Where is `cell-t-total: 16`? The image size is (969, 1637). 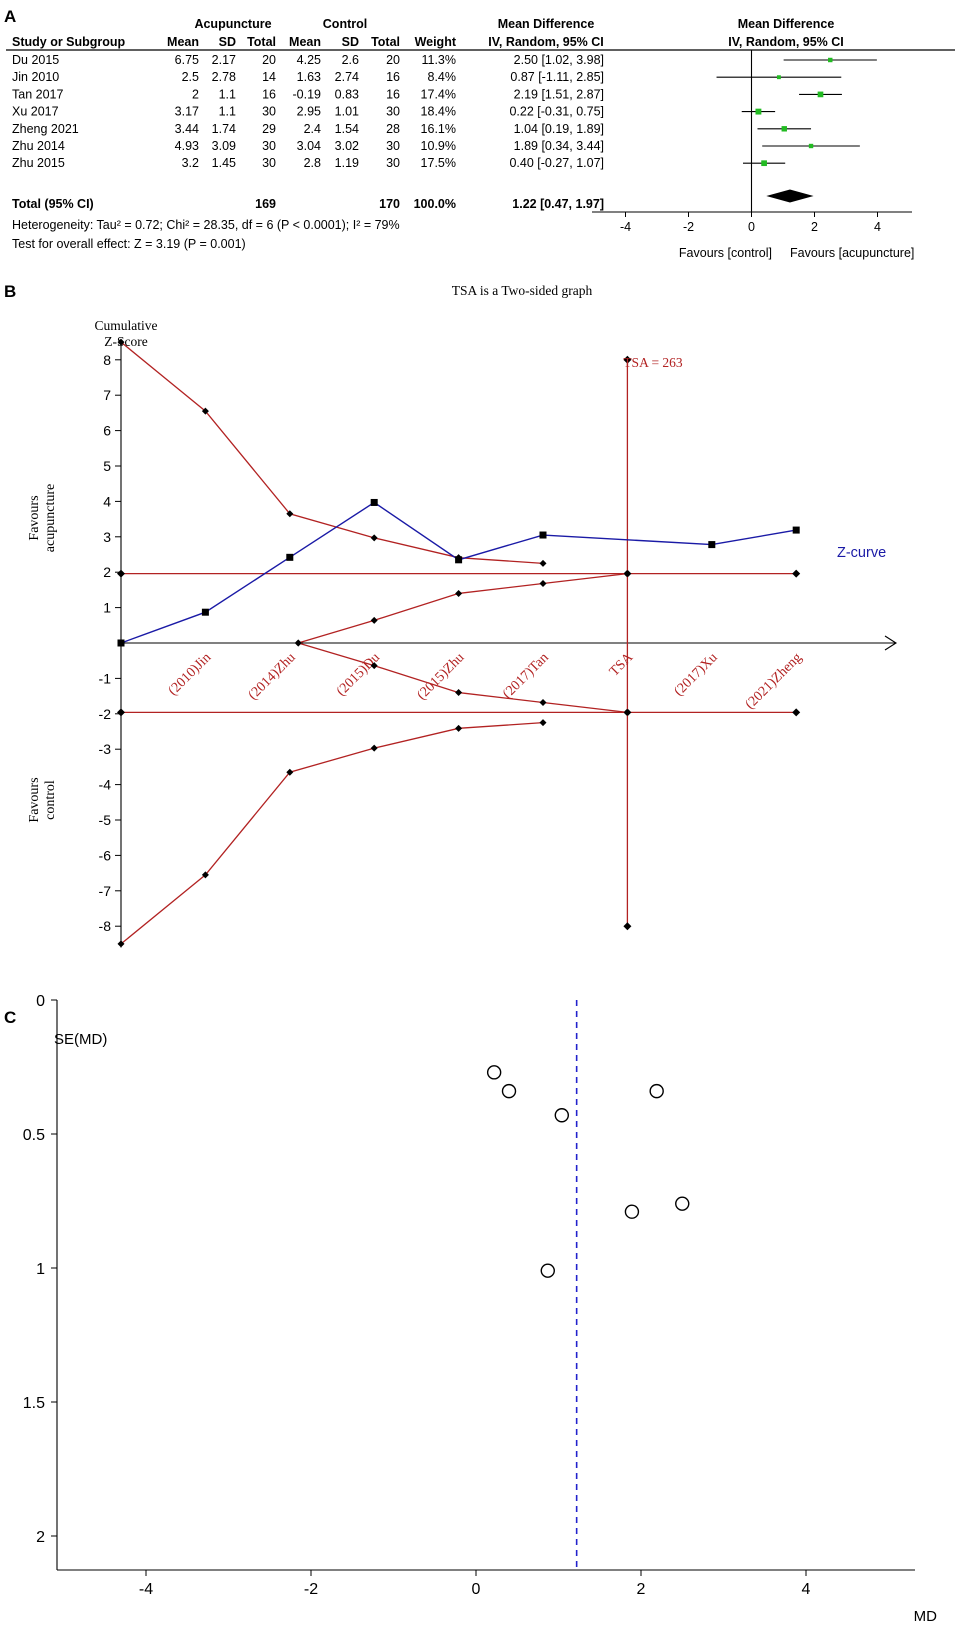 cell-t-total: 16 is located at coordinates (269, 94).